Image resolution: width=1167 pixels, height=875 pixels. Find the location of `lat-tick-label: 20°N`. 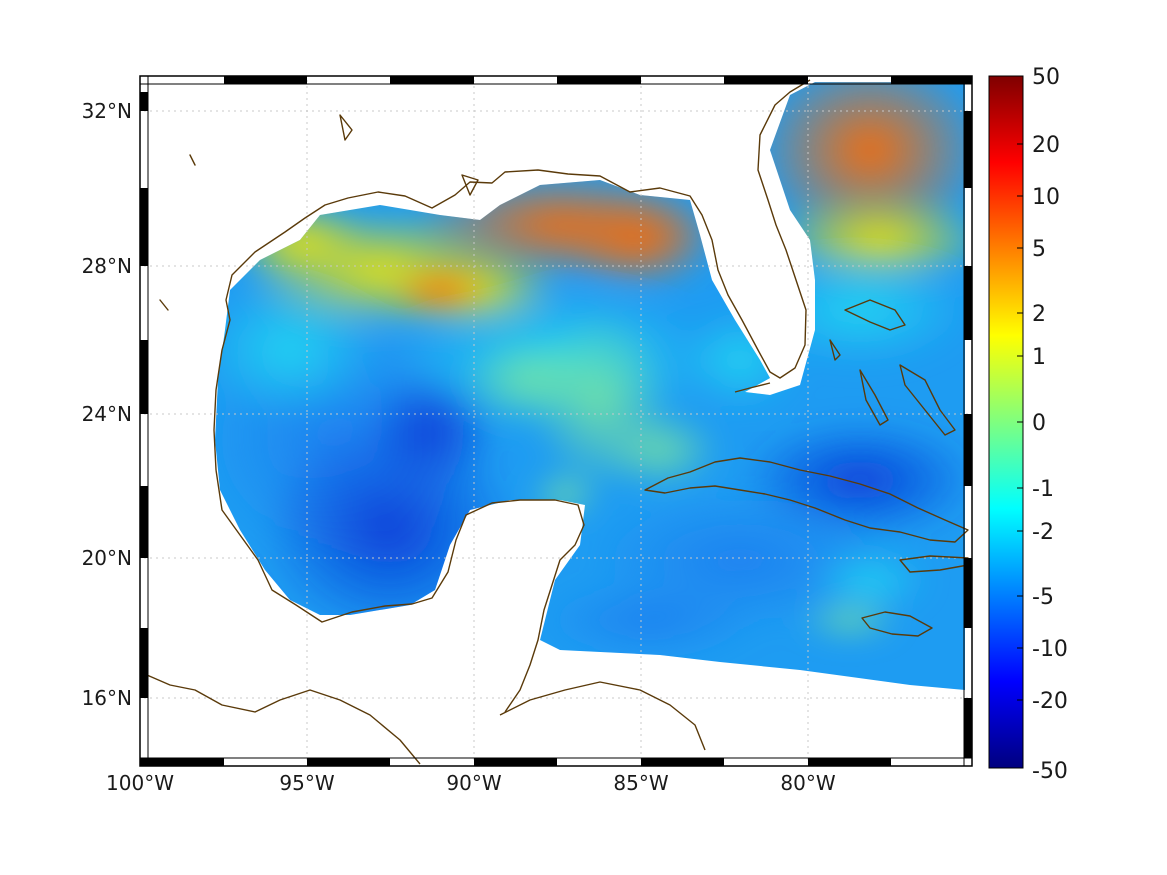

lat-tick-label: 20°N is located at coordinates (107, 558).